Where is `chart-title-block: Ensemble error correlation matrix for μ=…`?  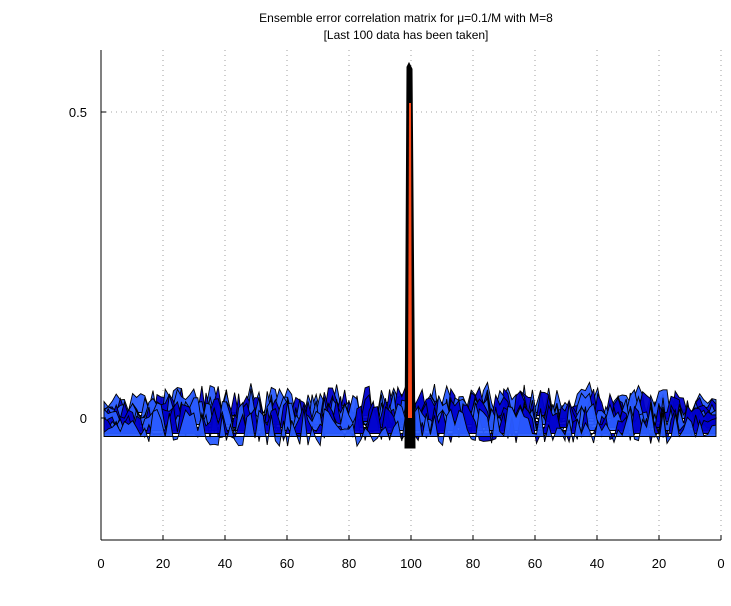 chart-title-block: Ensemble error correlation matrix for μ=… is located at coordinates (365, 27).